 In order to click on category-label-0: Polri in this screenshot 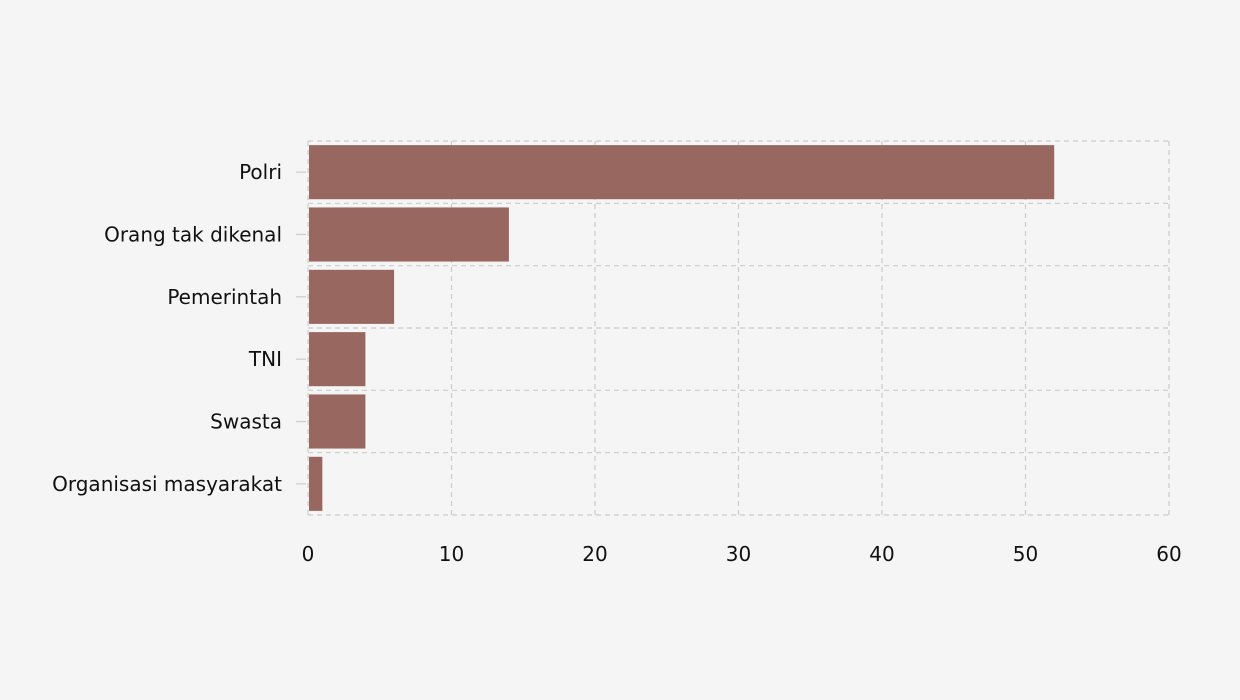, I will do `click(260, 172)`.